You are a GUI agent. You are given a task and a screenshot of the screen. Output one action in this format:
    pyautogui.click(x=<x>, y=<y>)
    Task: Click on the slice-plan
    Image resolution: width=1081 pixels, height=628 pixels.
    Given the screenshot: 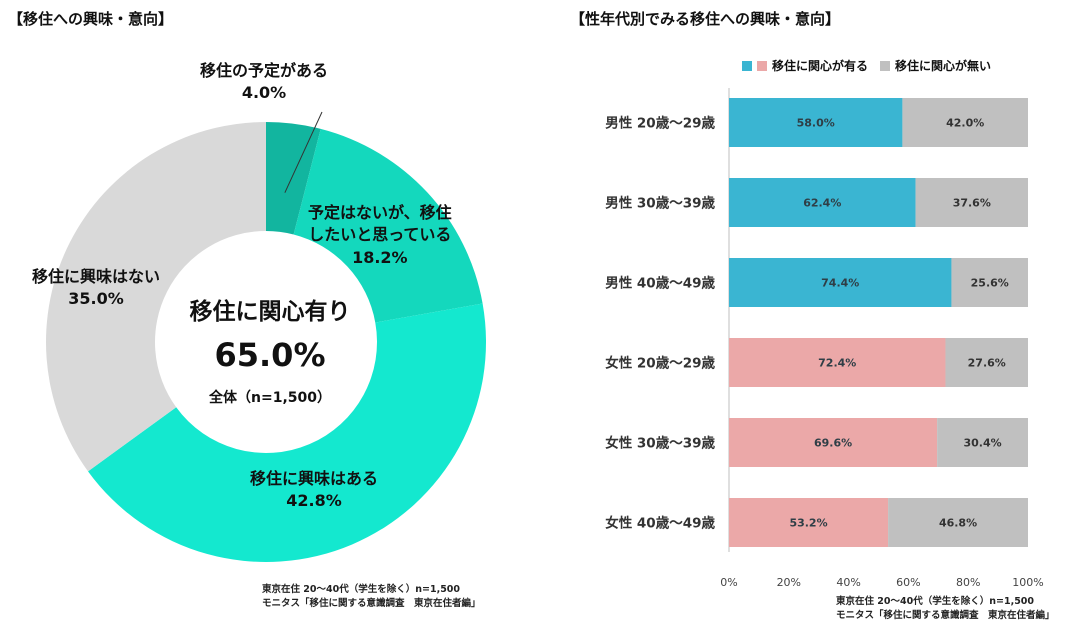 What is the action you would take?
    pyautogui.click(x=293, y=178)
    